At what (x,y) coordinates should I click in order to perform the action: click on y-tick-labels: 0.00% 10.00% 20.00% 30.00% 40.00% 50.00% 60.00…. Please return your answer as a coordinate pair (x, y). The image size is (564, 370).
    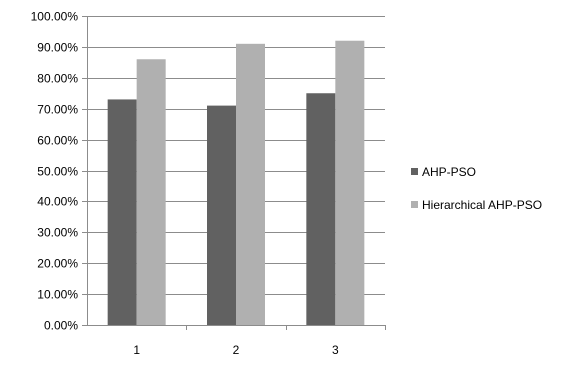
    Looking at the image, I should click on (55, 171).